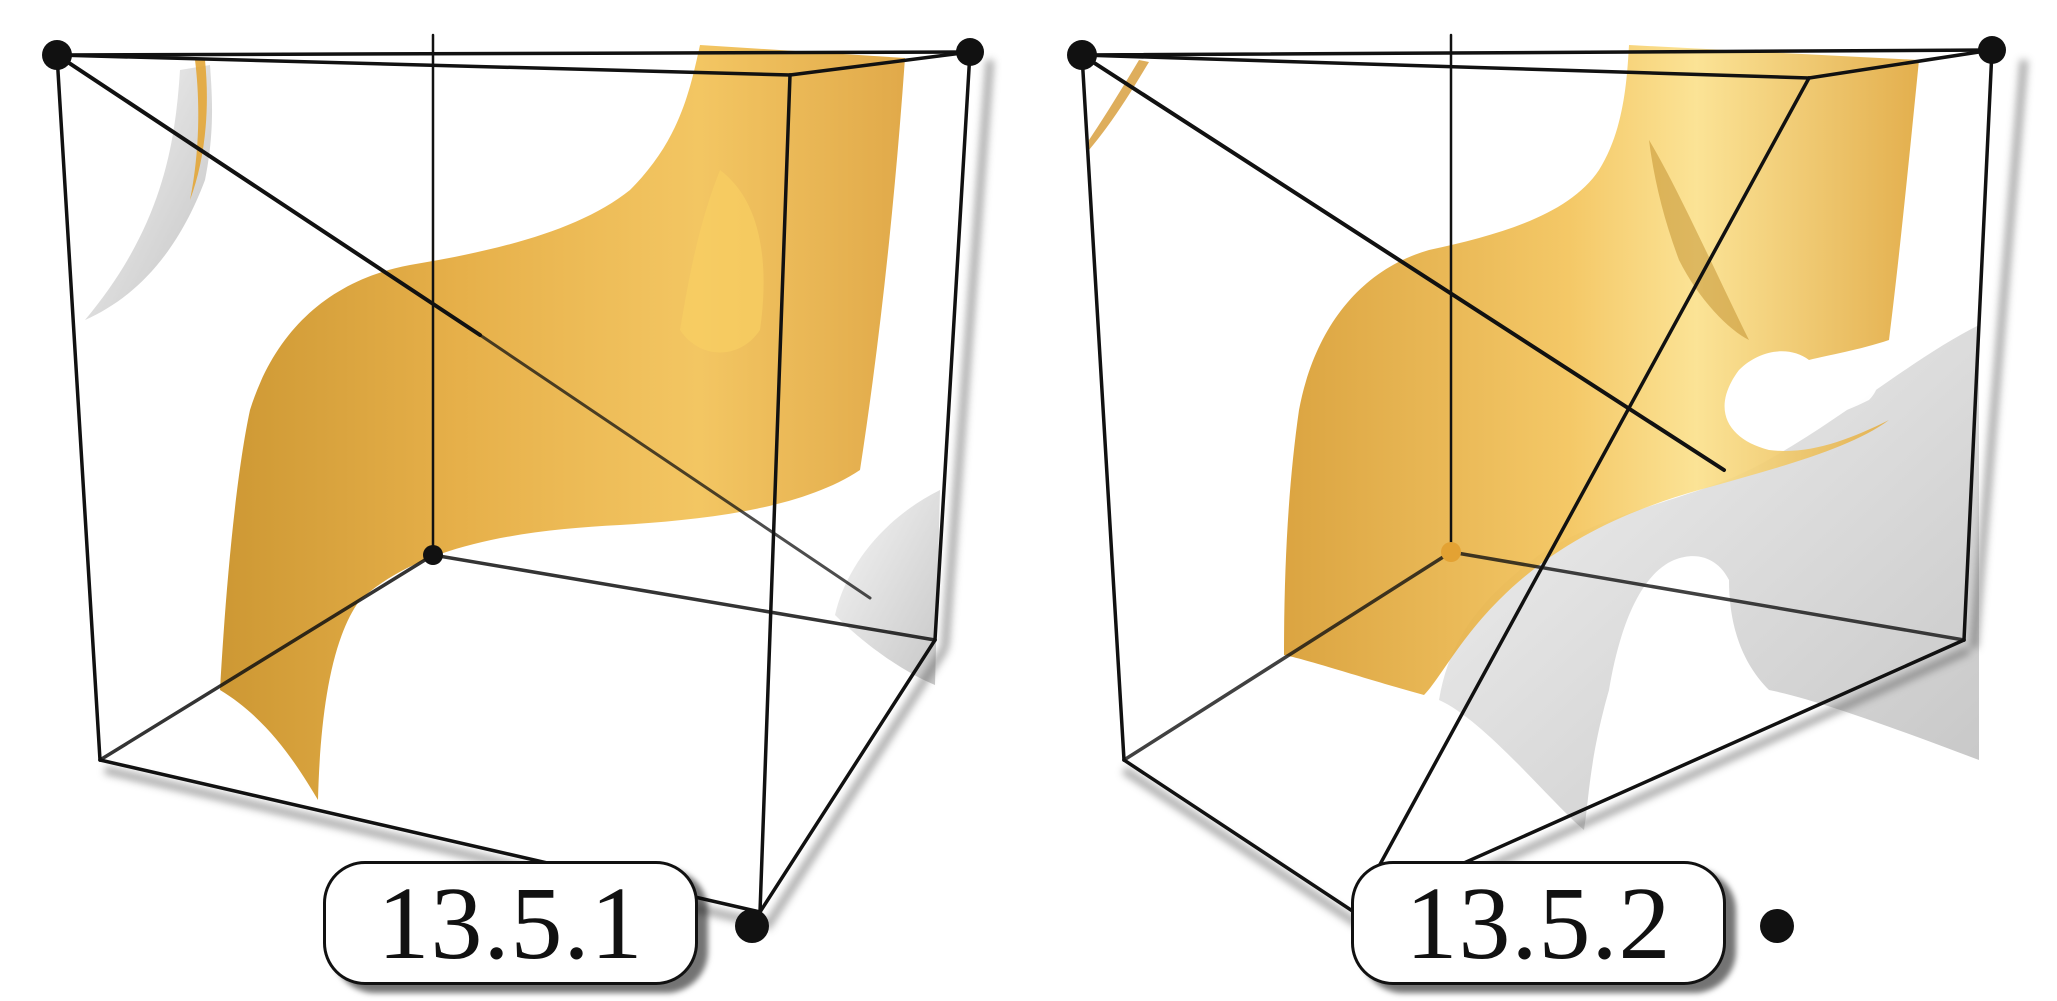 Image resolution: width=2057 pixels, height=1001 pixels. I want to click on panel-label-1: 13.5.1, so click(510, 923).